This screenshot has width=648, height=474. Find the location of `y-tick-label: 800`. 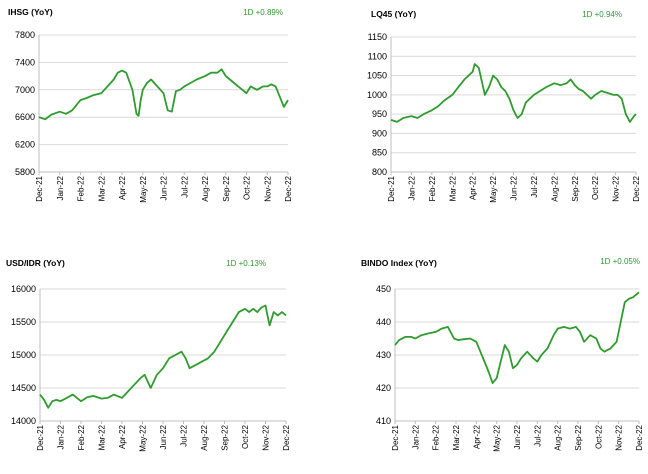

y-tick-label: 800 is located at coordinates (379, 172).